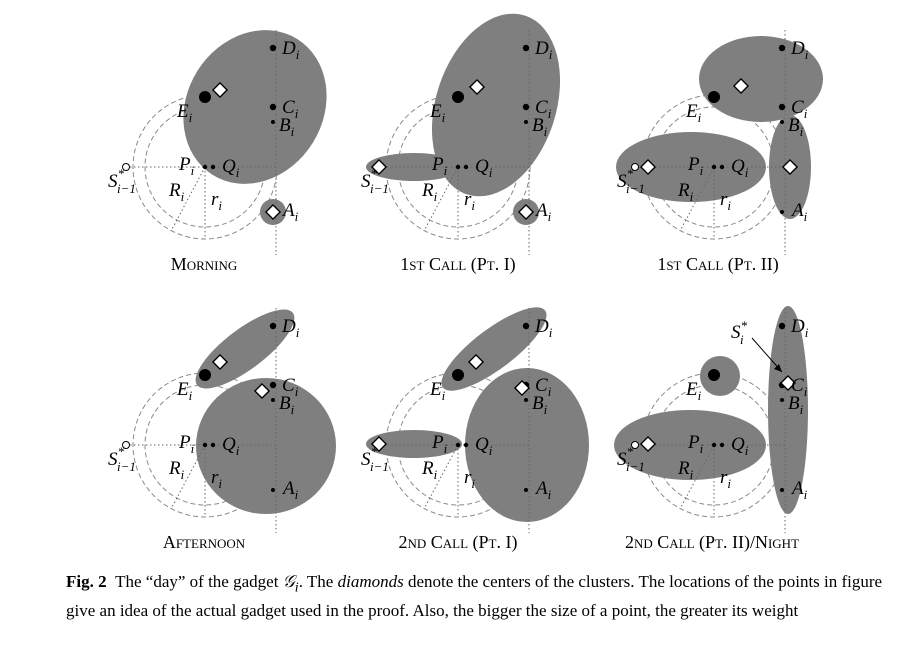 Image resolution: width=912 pixels, height=658 pixels. What do you see at coordinates (458, 542) in the screenshot?
I see `panel-caption-5: 2nd Call (Pt. I)` at bounding box center [458, 542].